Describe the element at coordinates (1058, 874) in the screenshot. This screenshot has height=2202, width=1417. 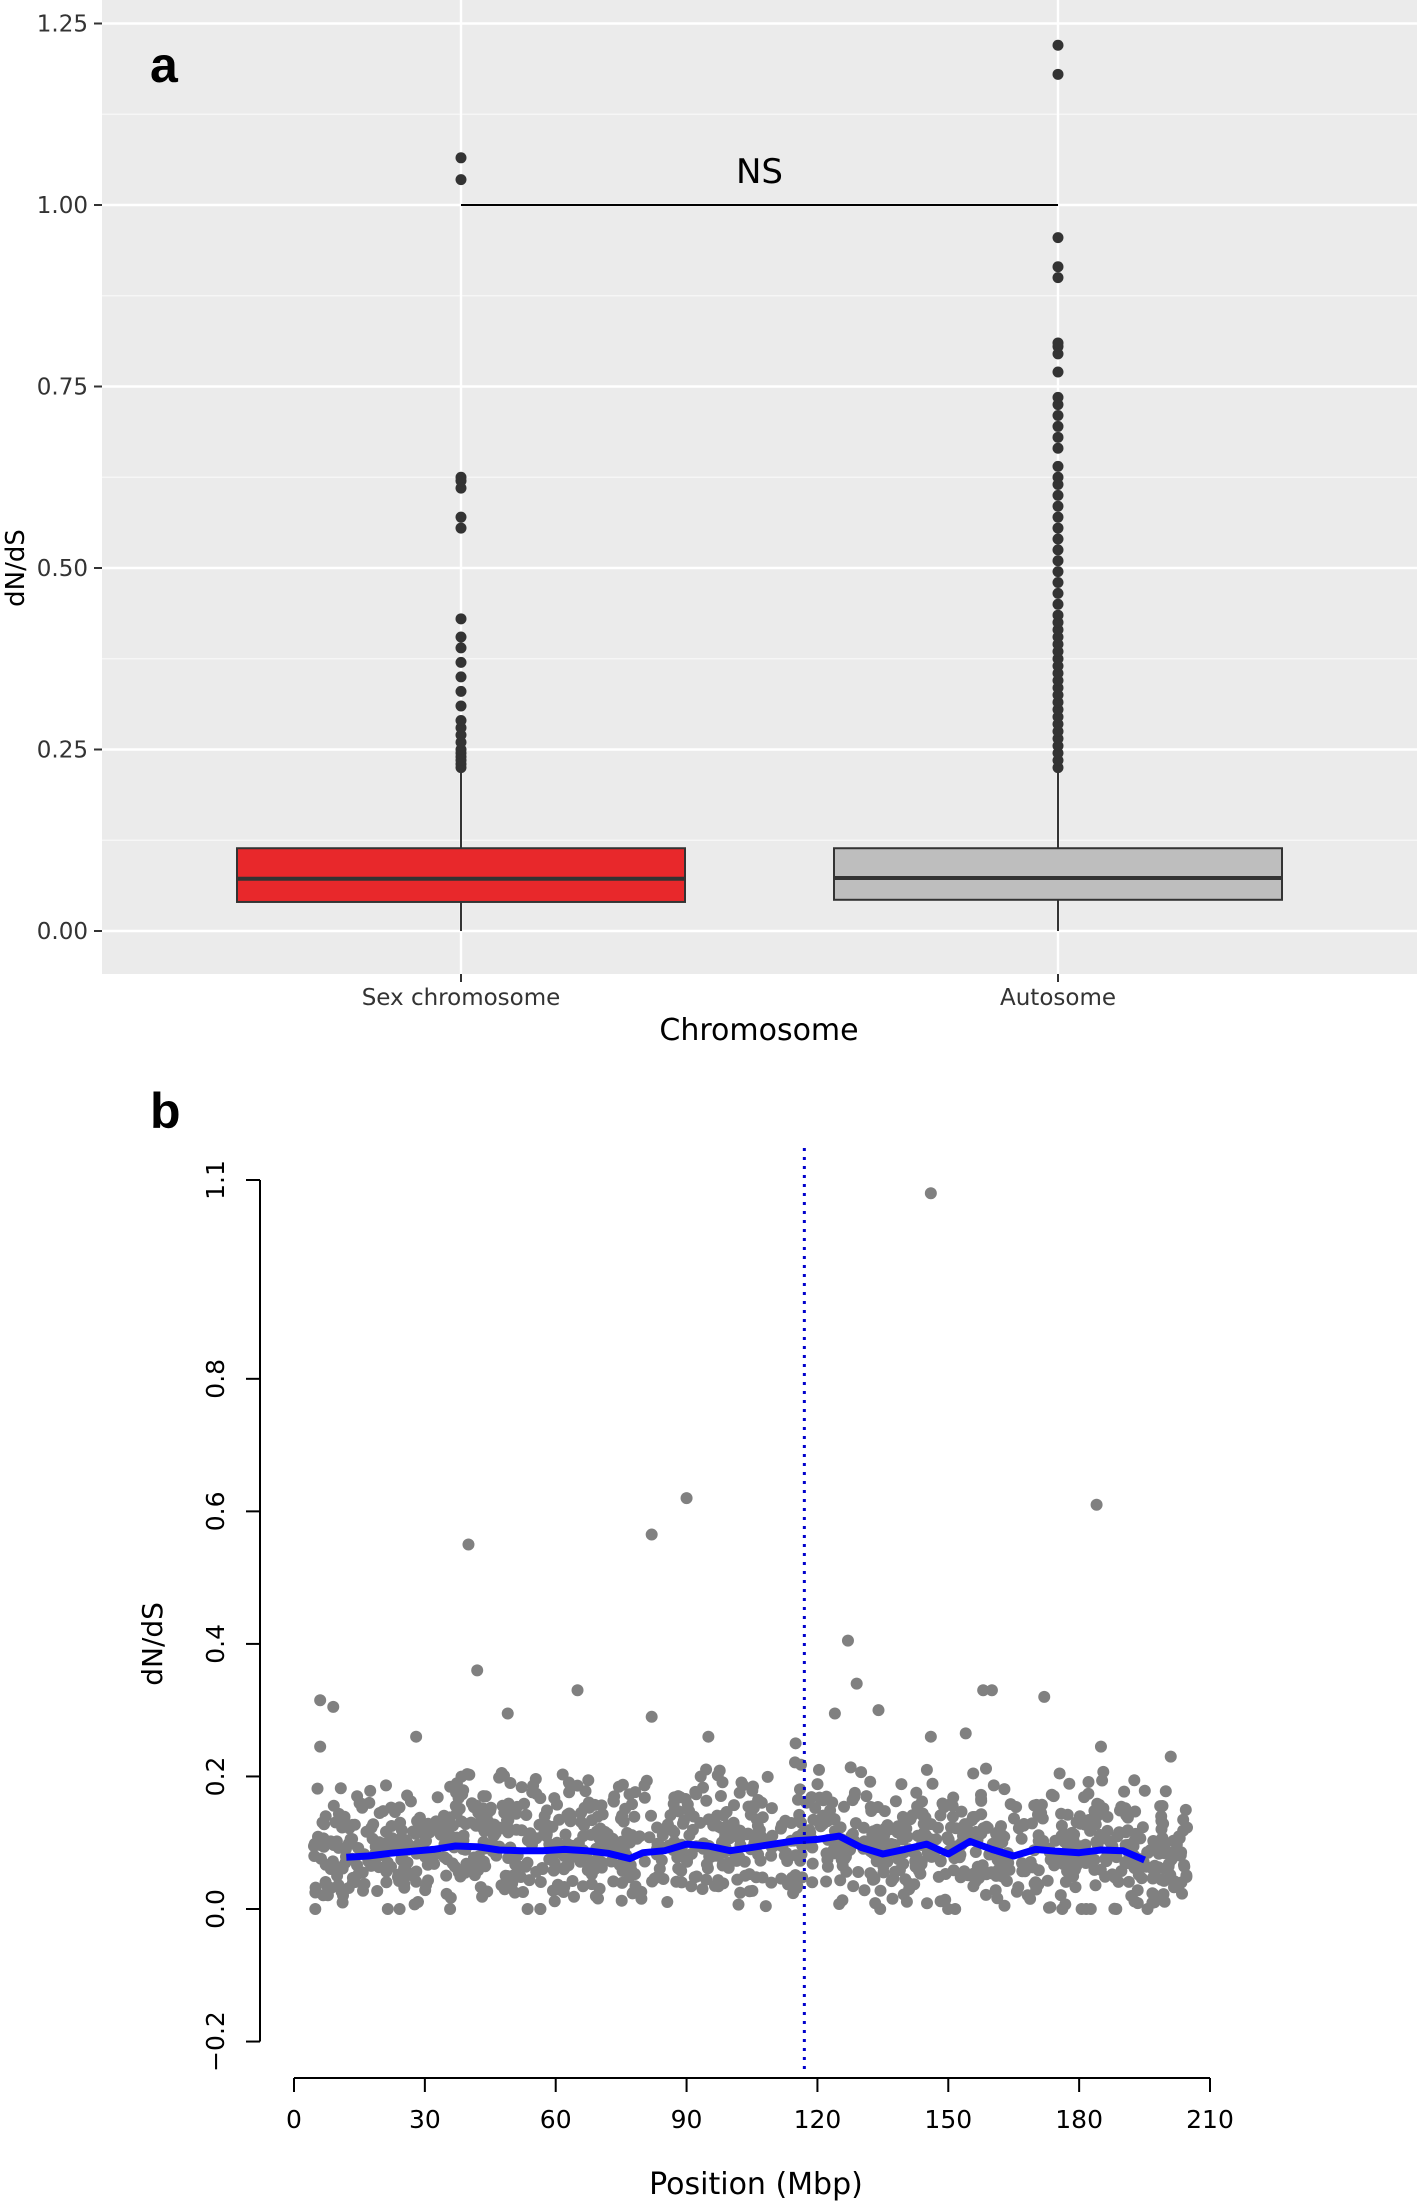
I see `box-iqr` at that location.